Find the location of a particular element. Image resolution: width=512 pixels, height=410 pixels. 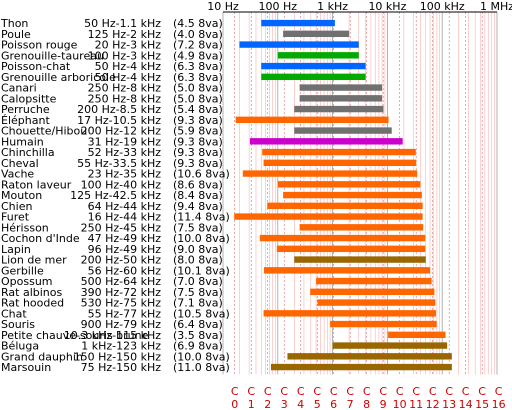

octave-span: (10.0 8va) is located at coordinates (201, 238).